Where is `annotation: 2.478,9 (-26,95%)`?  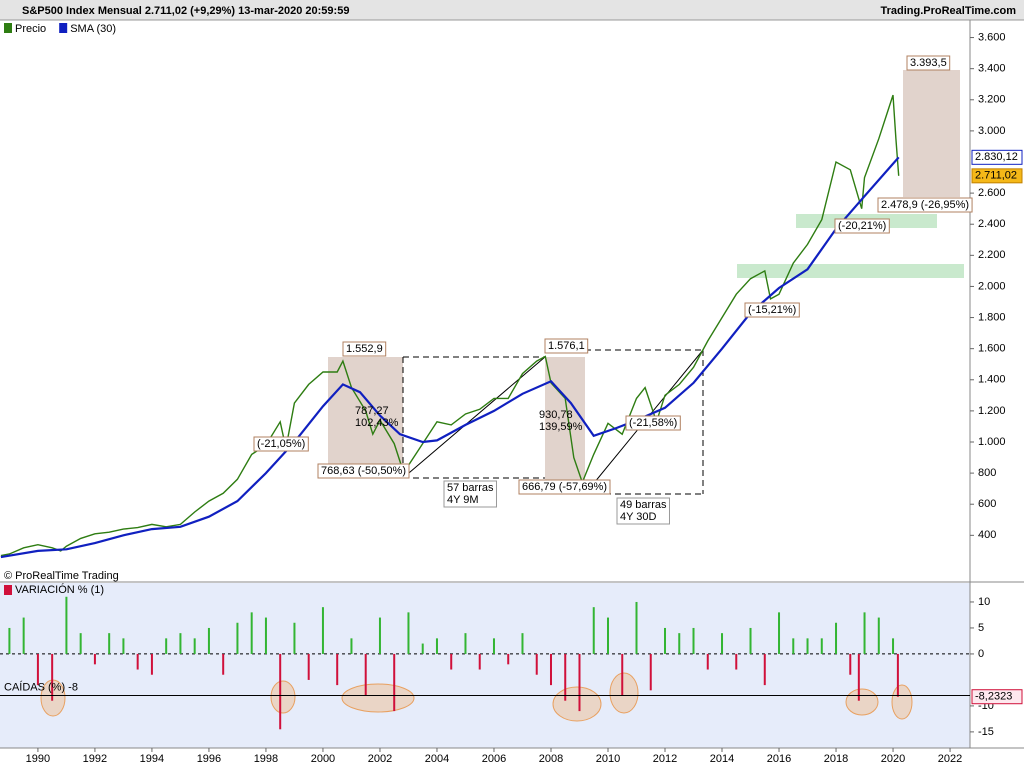 annotation: 2.478,9 (-26,95%) is located at coordinates (925, 205).